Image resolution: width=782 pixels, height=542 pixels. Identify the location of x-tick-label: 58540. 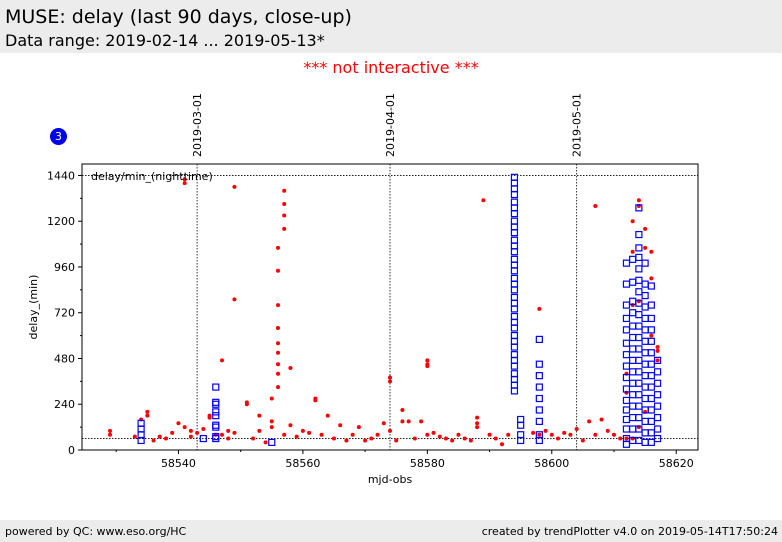
(178, 463).